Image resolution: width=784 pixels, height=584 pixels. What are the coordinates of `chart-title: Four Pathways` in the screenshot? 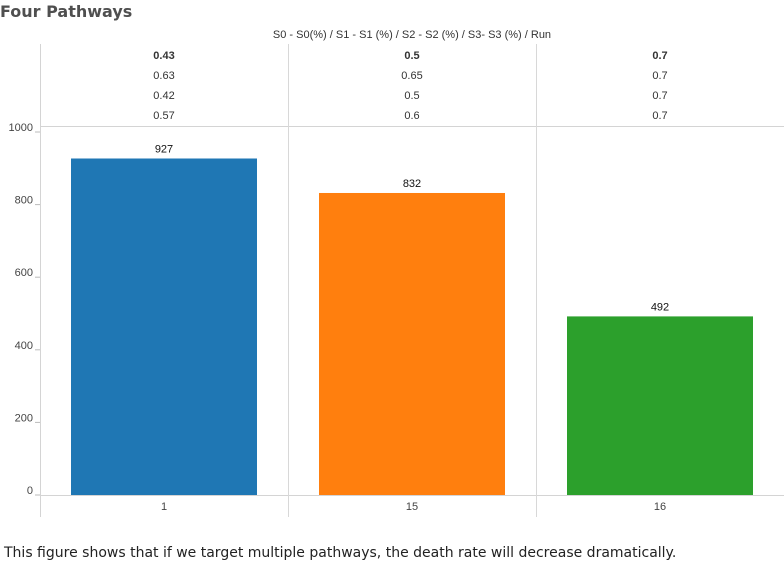 It's located at (66, 11).